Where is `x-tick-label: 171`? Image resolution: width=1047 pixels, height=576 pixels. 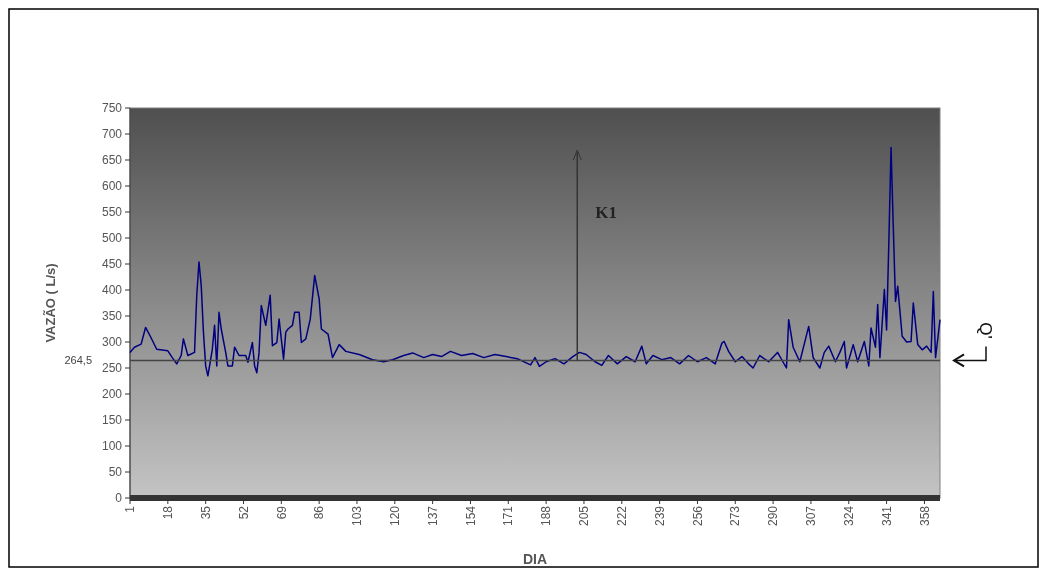 x-tick-label: 171 is located at coordinates (508, 516).